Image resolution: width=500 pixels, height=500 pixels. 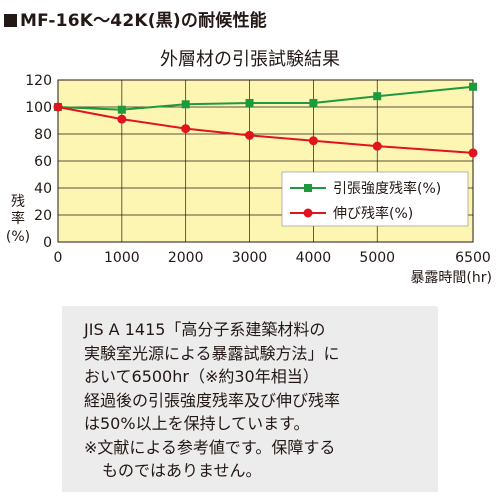 What do you see at coordinates (250, 59) in the screenshot?
I see `chart-title: 外層材の引張試験結果` at bounding box center [250, 59].